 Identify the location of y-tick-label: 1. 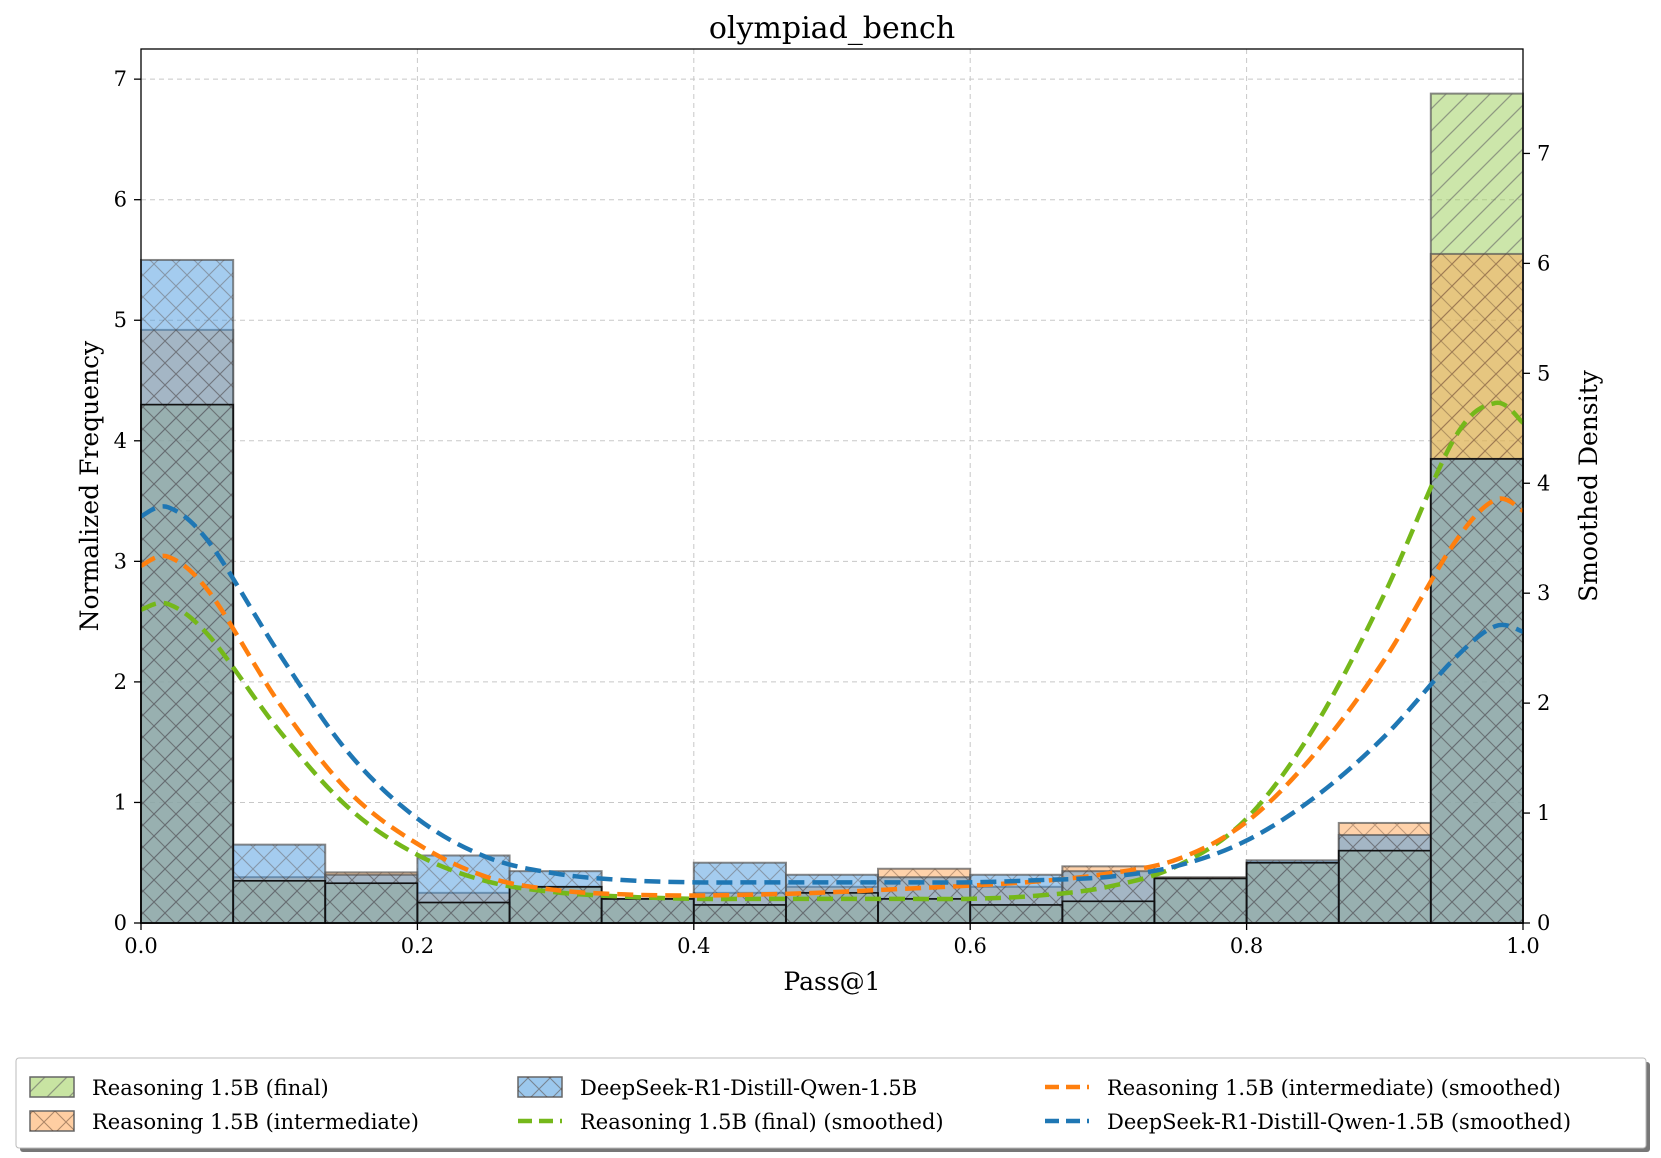
(120, 802).